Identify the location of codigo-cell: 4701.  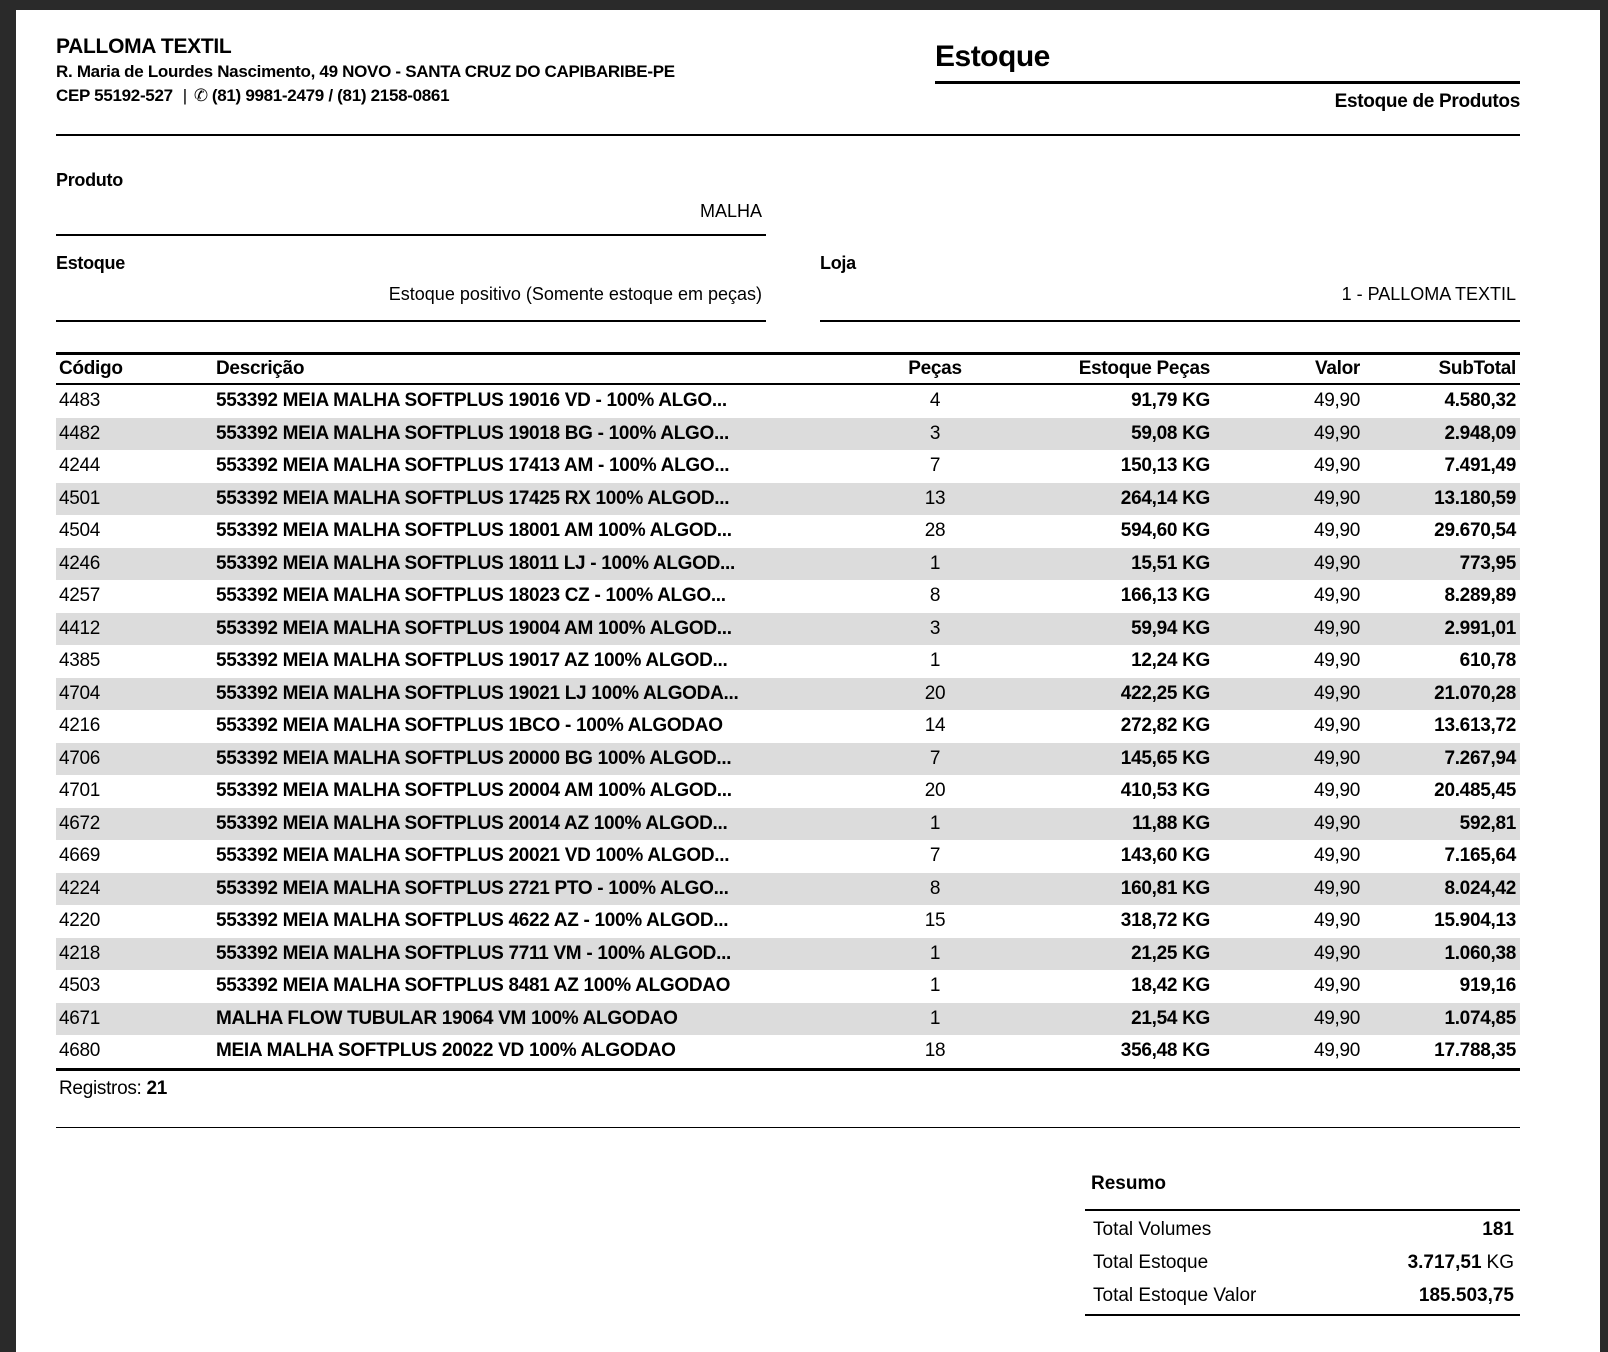
(80, 791).